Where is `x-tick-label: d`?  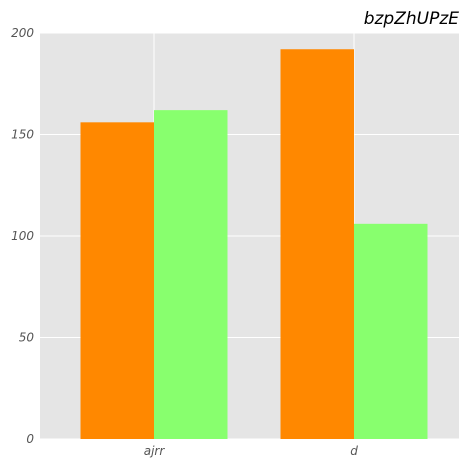
x-tick-label: d is located at coordinates (354, 451).